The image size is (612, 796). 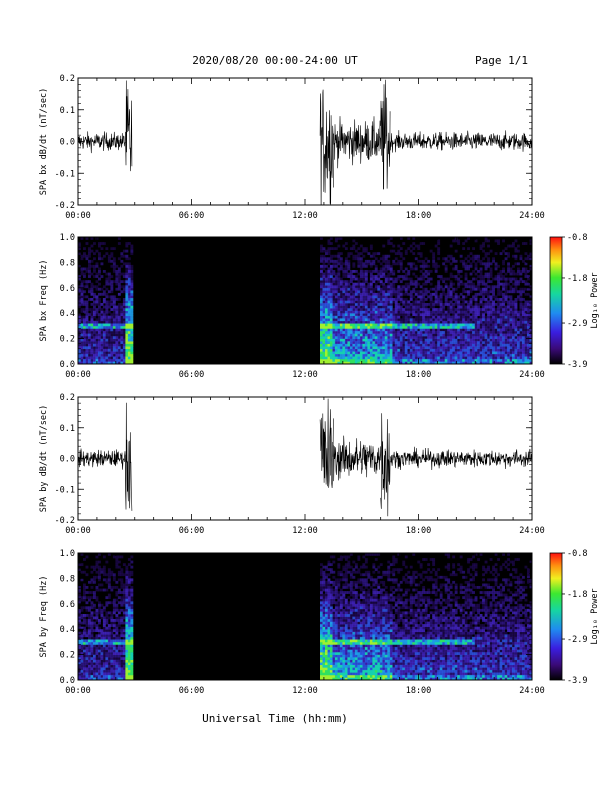 I want to click on x-tick-label: 06:00, so click(x=192, y=531).